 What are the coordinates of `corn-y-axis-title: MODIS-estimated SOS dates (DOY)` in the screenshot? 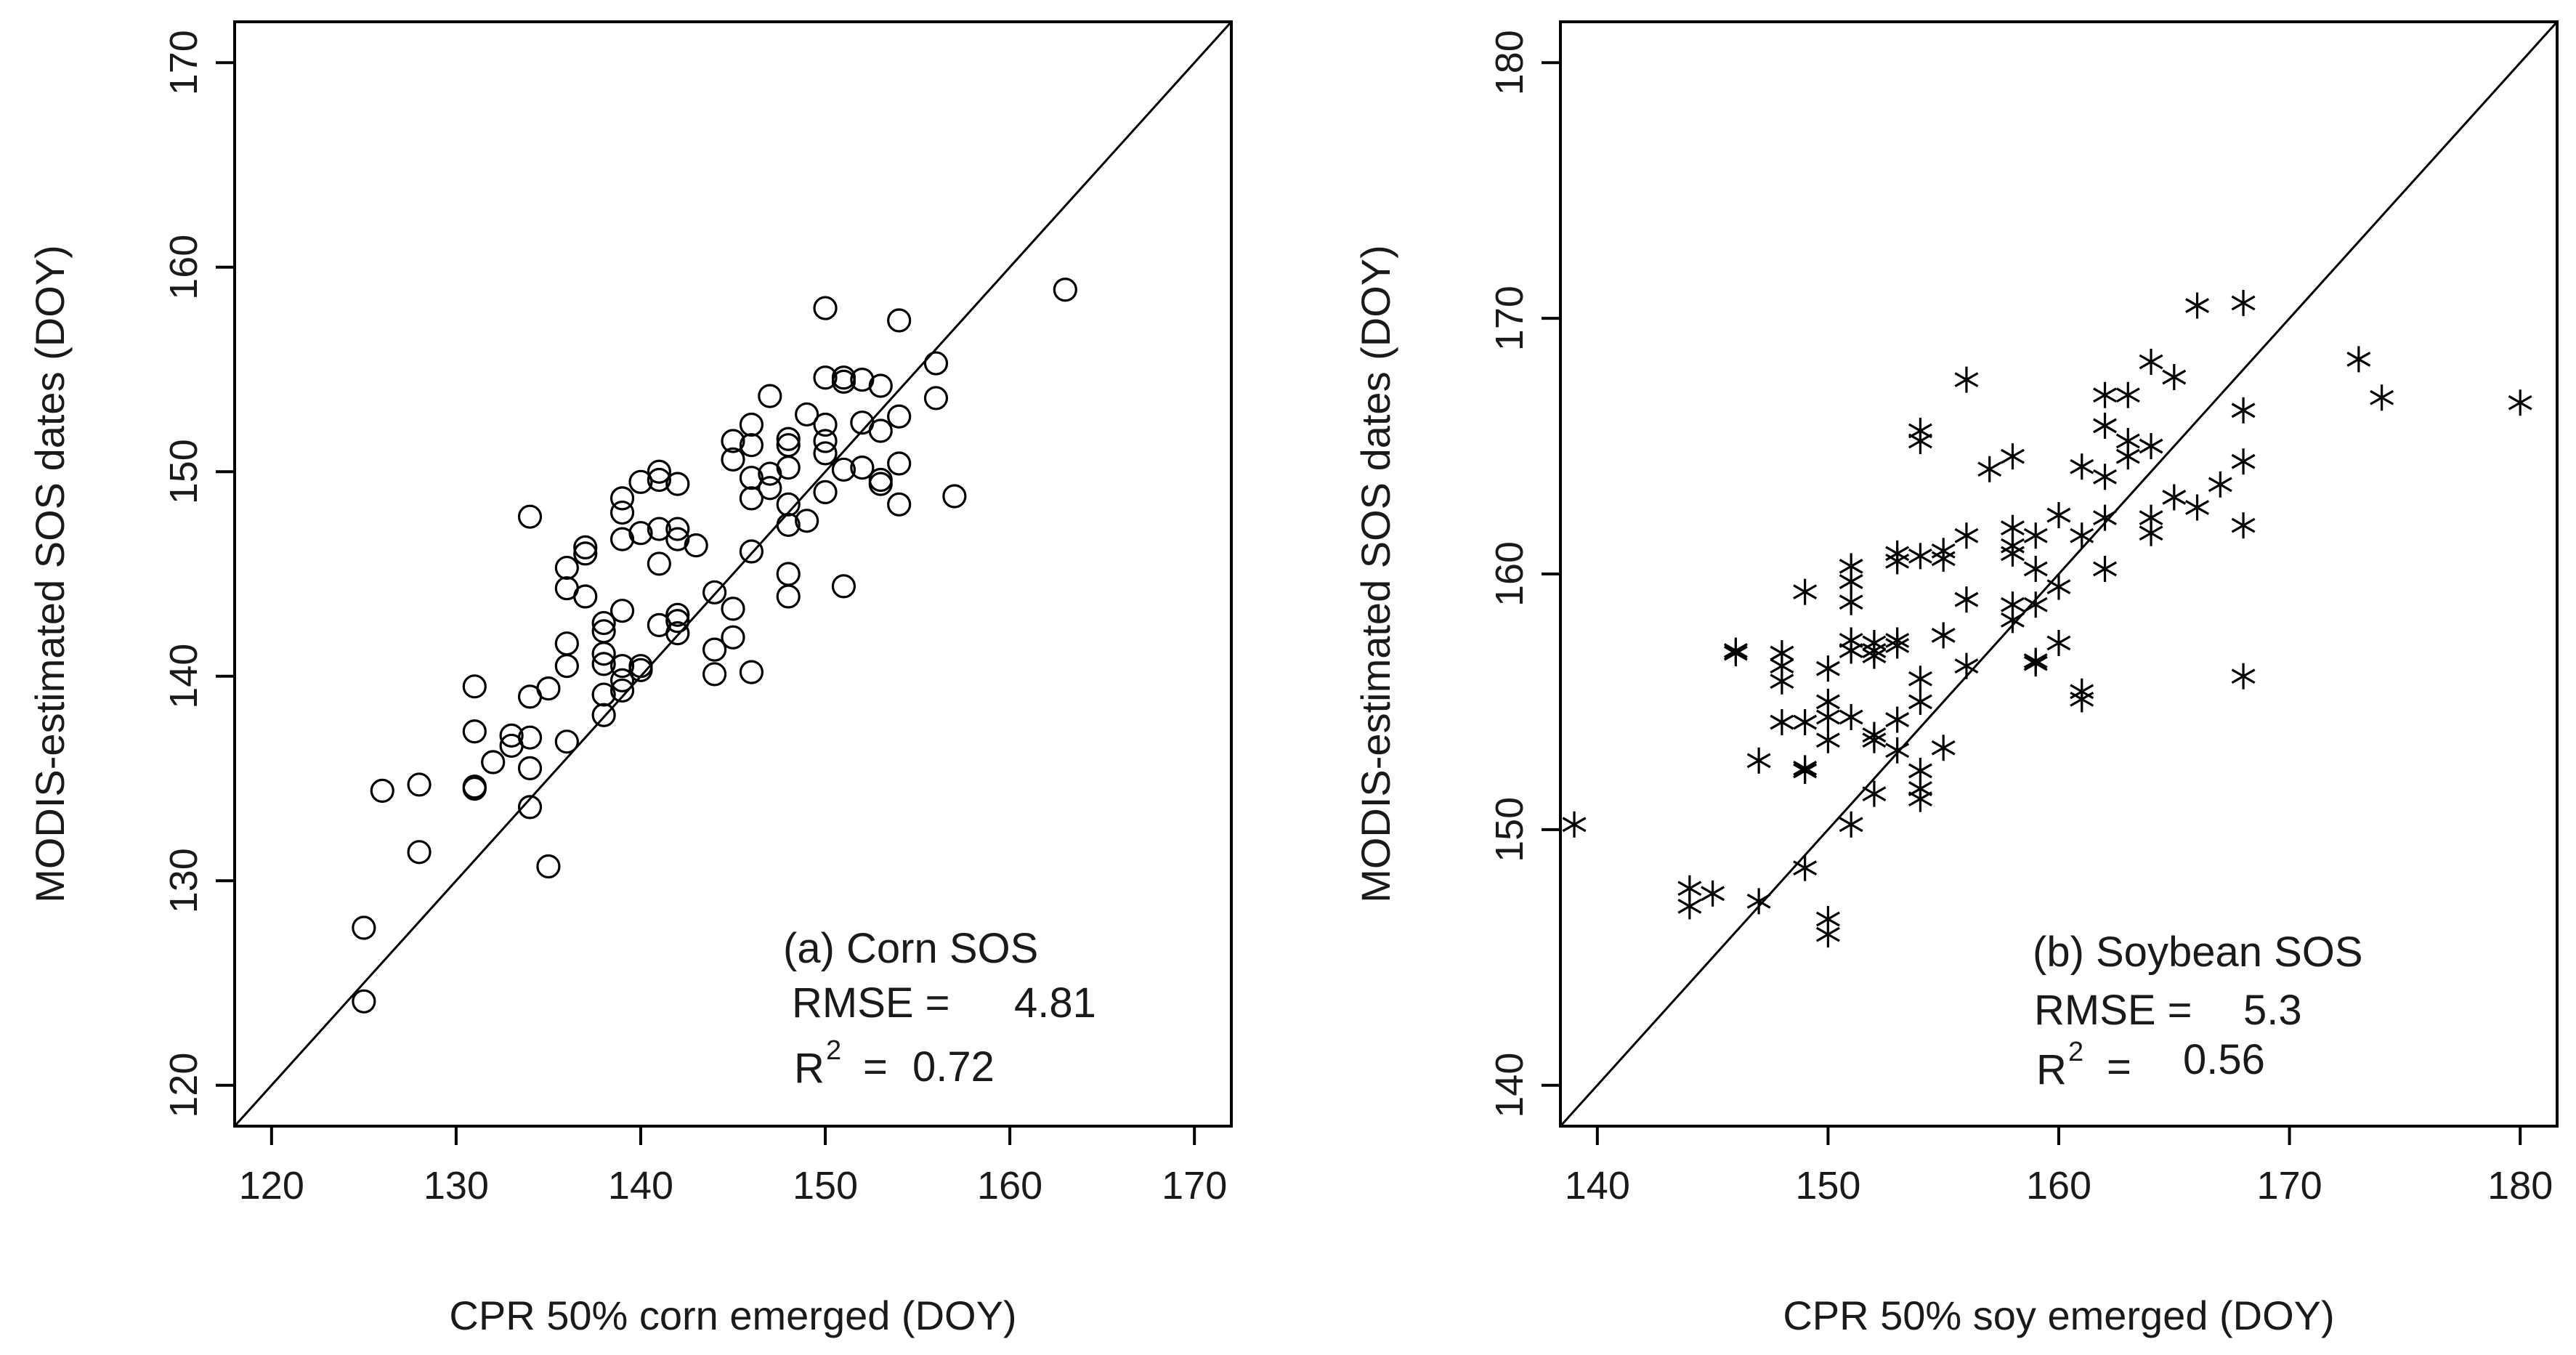 It's located at (50, 574).